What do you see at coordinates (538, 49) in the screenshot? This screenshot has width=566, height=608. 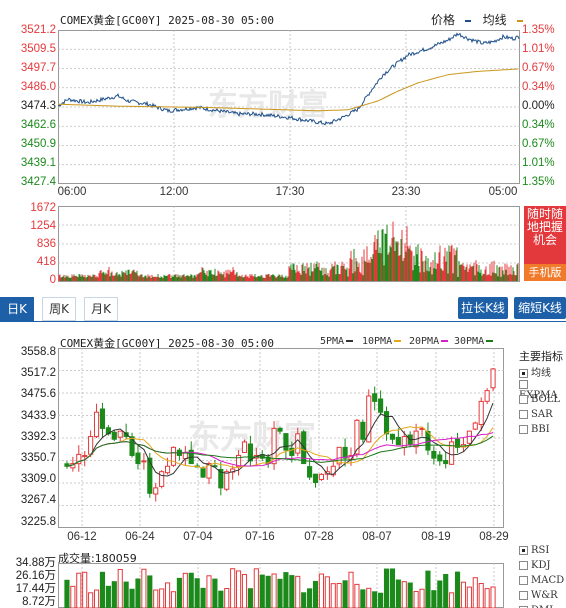 I see `y-right-tick-label: 1.01%` at bounding box center [538, 49].